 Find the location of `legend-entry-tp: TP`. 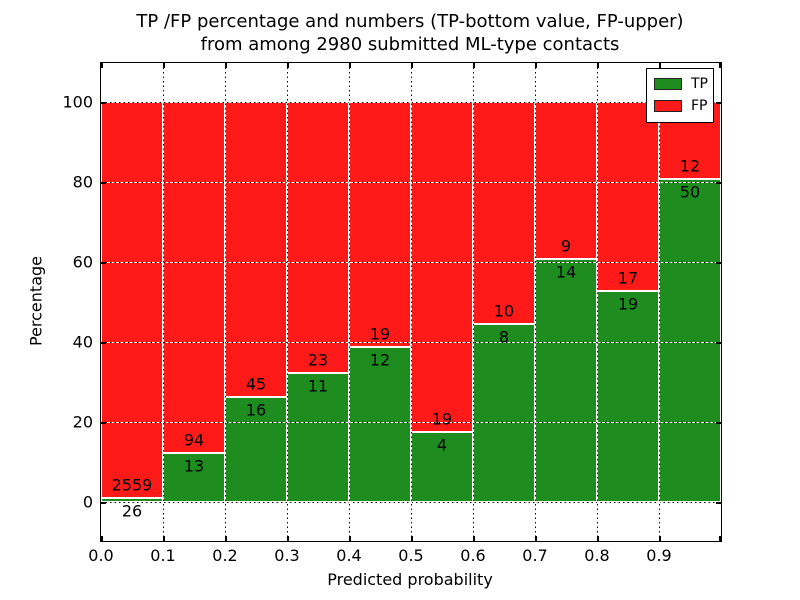

legend-entry-tp: TP is located at coordinates (680, 84).